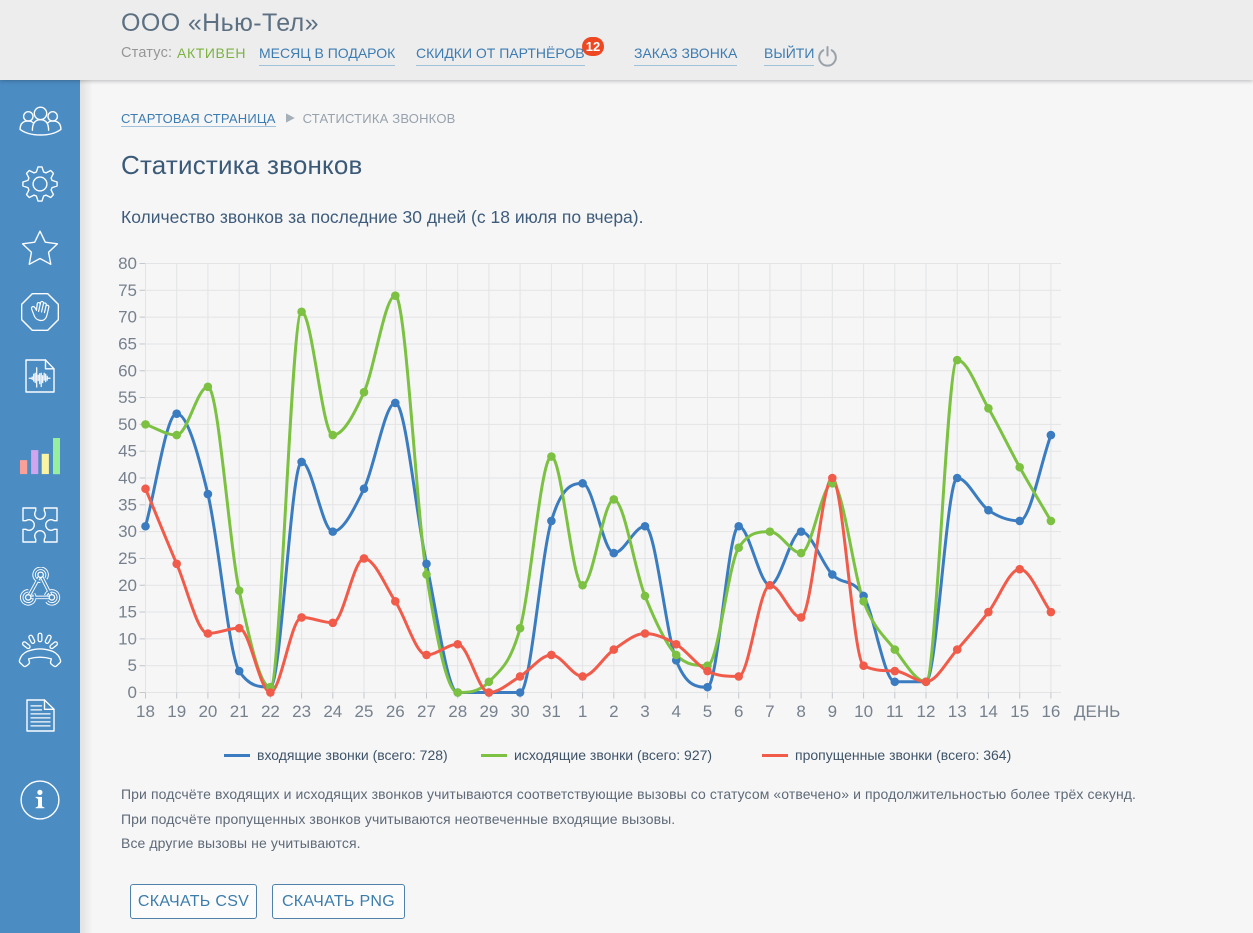 The image size is (1253, 933). What do you see at coordinates (127, 317) in the screenshot?
I see `svg-text: 70` at bounding box center [127, 317].